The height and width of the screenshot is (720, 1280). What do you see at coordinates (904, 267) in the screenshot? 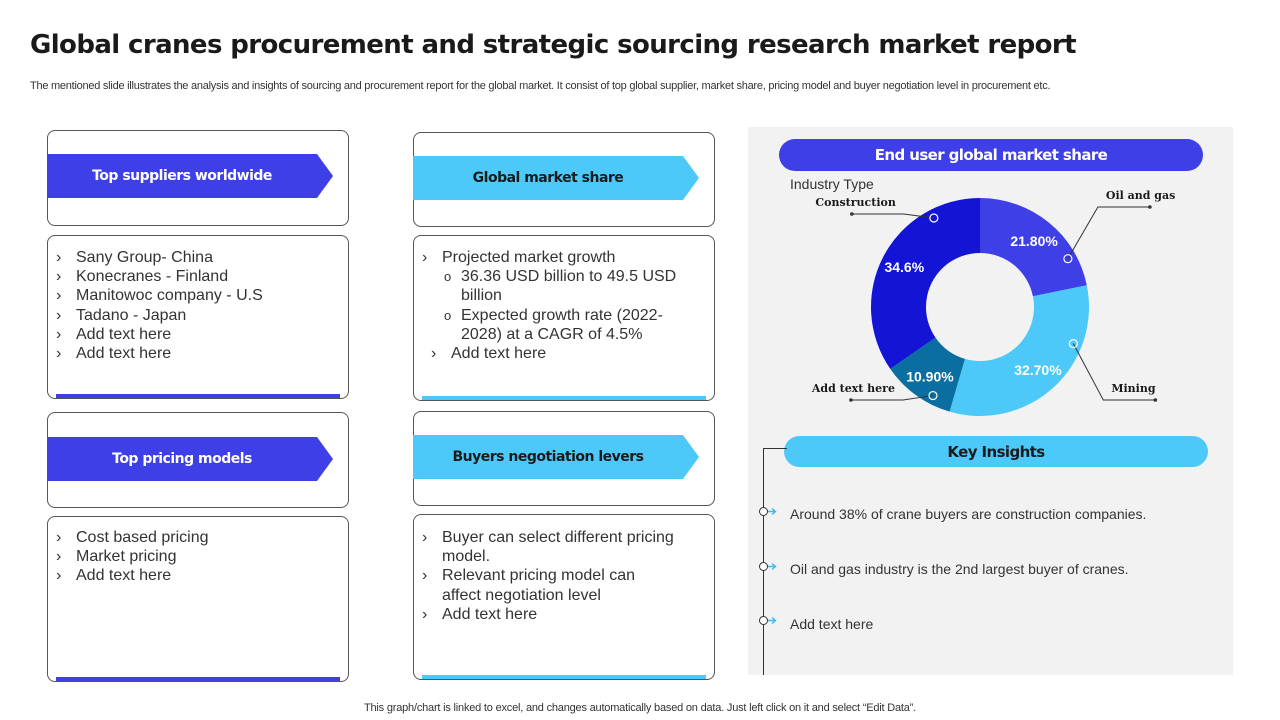
I see `slice-value-label: 34.6%` at bounding box center [904, 267].